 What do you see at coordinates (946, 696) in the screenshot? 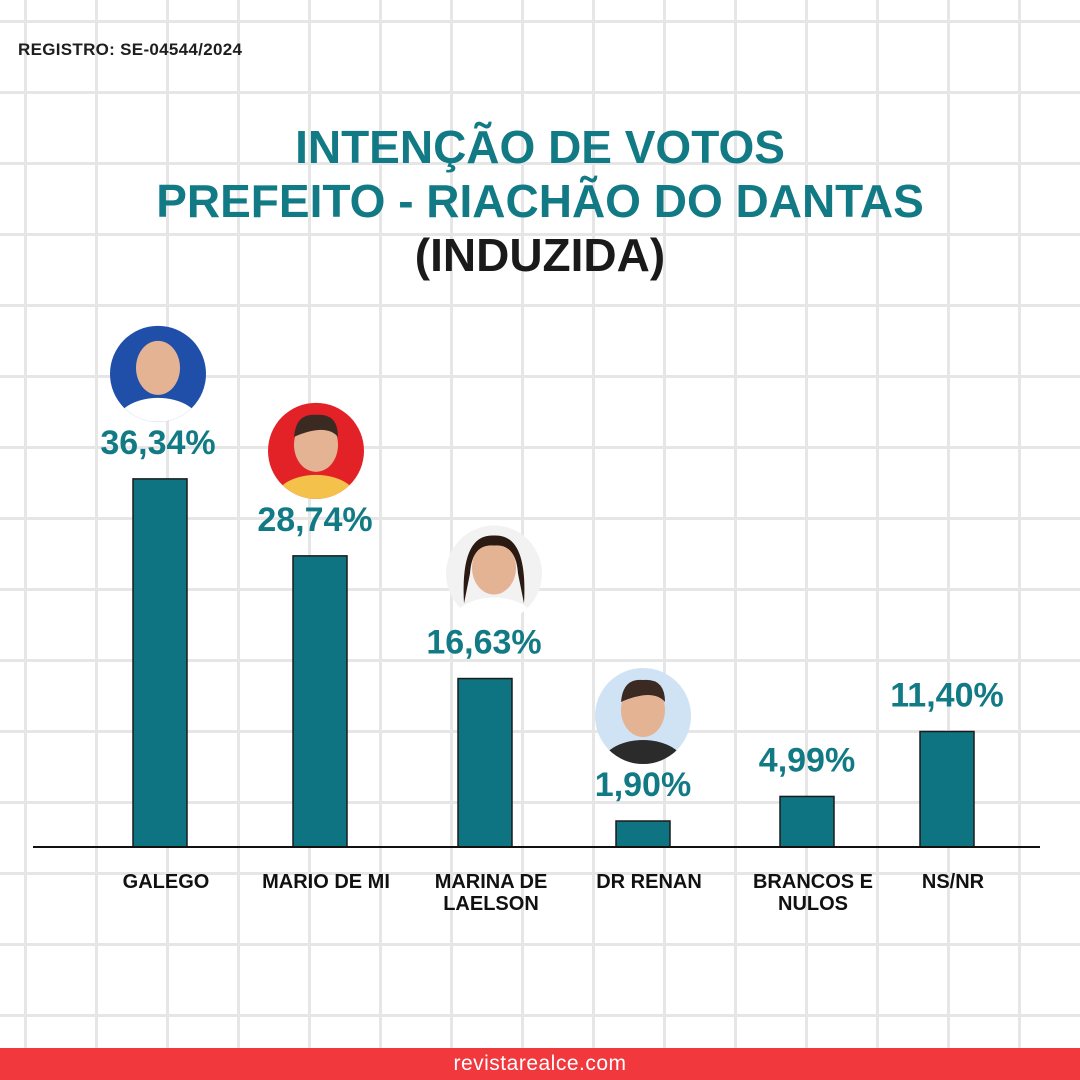
I see `bar-value-label: 11,40%` at bounding box center [946, 696].